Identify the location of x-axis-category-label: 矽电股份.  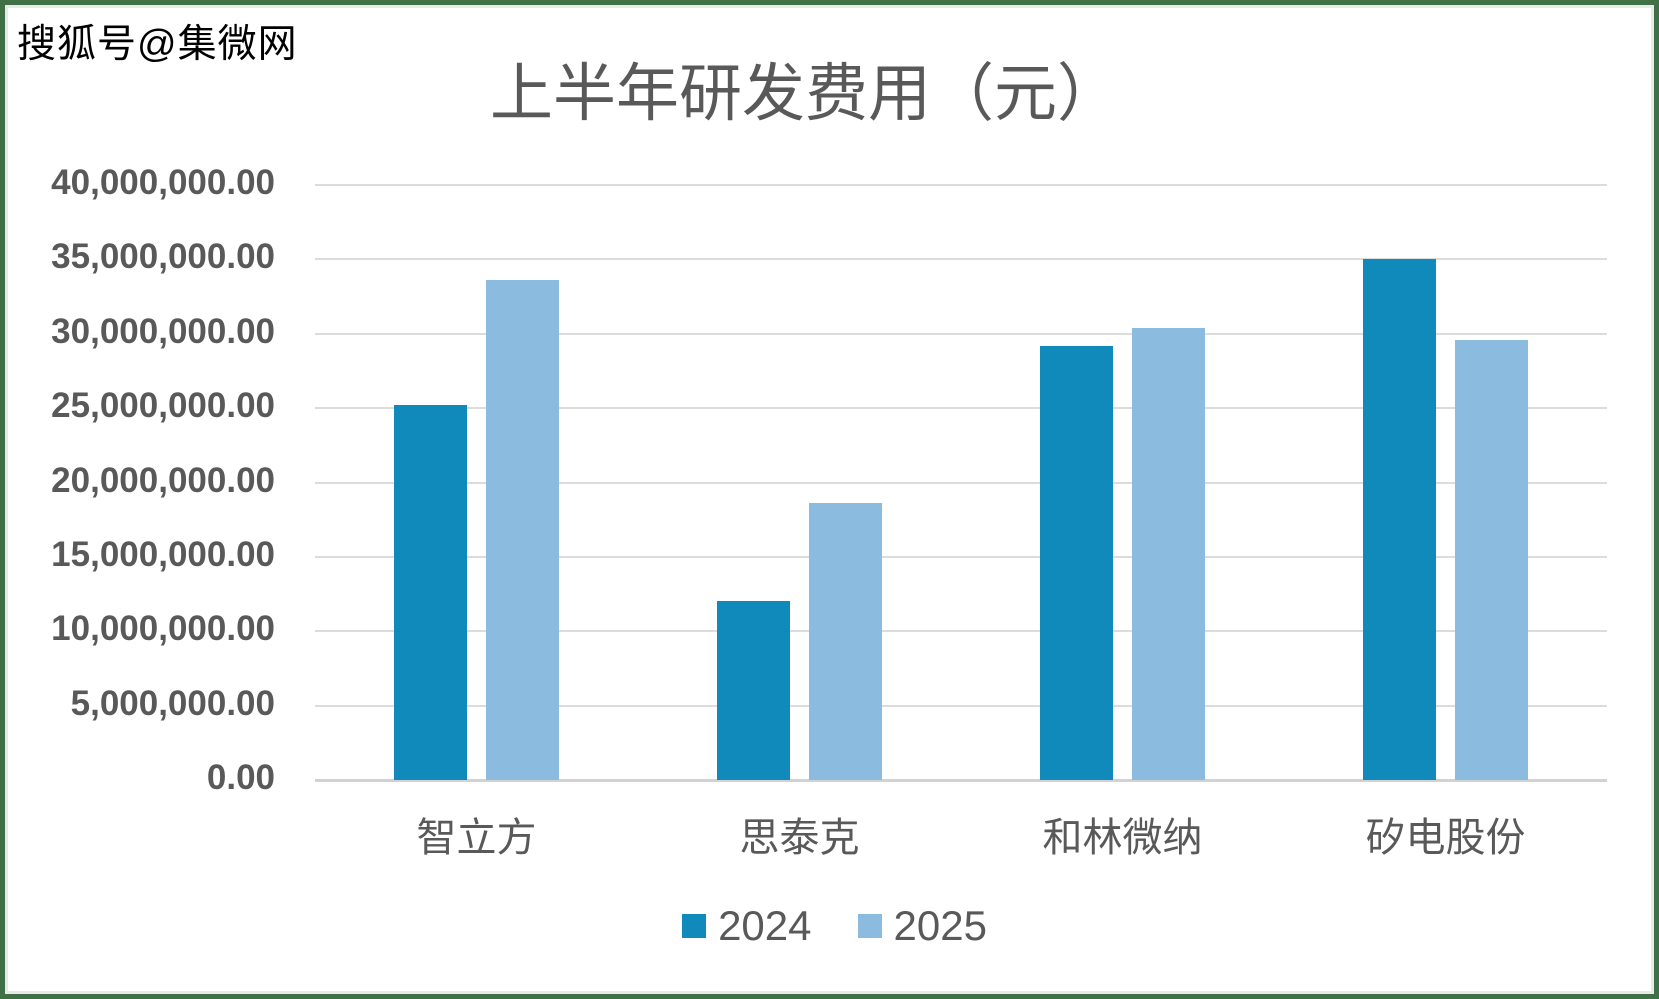
(1445, 838).